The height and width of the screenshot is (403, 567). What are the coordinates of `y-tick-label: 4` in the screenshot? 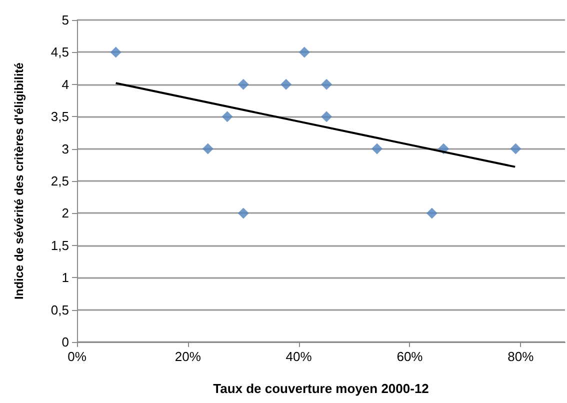 It's located at (65, 84).